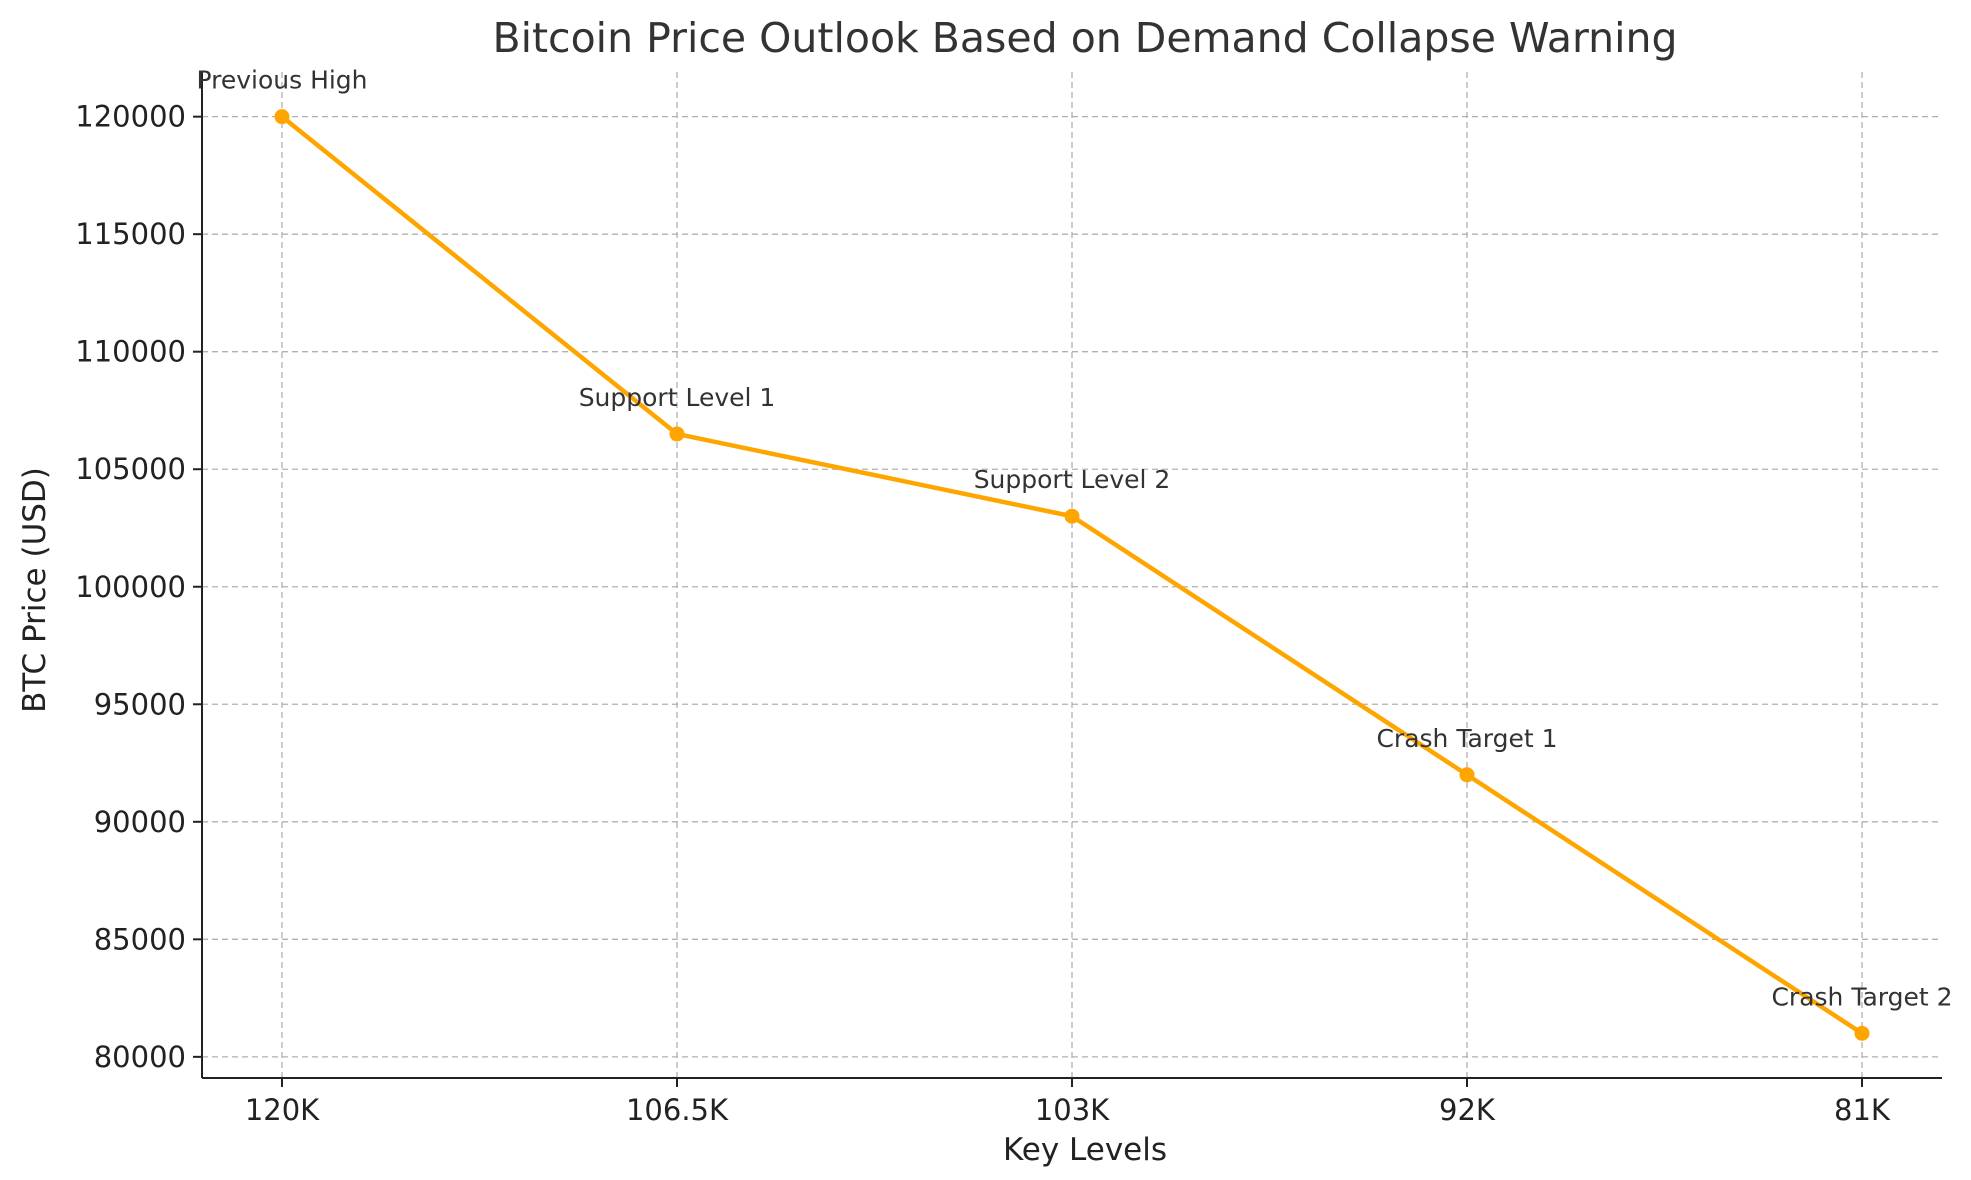 Image resolution: width=1971 pixels, height=1180 pixels. Describe the element at coordinates (282, 1110) in the screenshot. I see `x-tick-label: 120K` at that location.